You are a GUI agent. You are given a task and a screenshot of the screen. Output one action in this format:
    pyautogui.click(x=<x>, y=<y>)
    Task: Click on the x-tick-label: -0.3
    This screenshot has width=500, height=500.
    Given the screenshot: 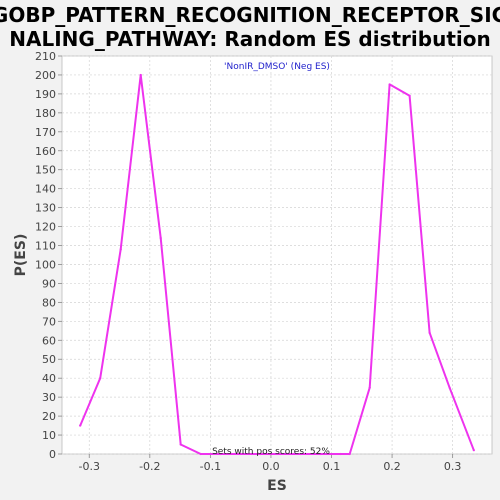 What is the action you would take?
    pyautogui.click(x=89, y=466)
    